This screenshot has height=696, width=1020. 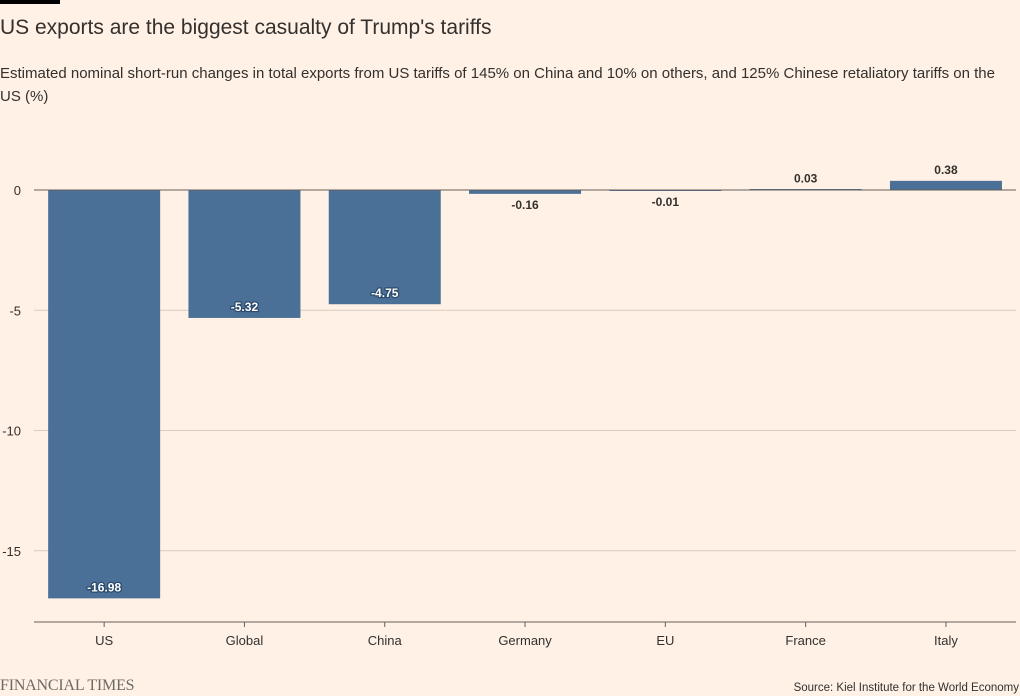 What do you see at coordinates (806, 178) in the screenshot?
I see `value-label-france: 0.03` at bounding box center [806, 178].